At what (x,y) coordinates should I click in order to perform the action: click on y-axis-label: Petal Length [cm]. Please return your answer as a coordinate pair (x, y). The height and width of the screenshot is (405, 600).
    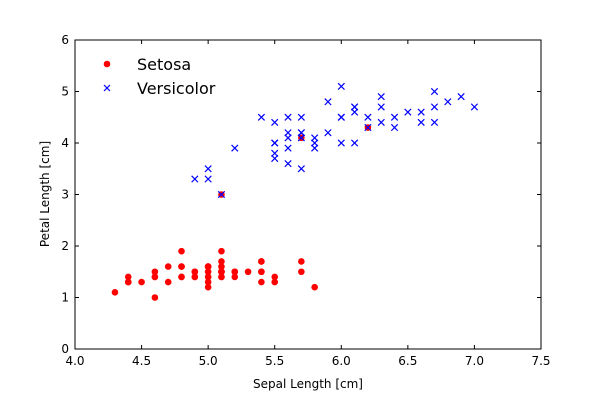
    Looking at the image, I should click on (45, 194).